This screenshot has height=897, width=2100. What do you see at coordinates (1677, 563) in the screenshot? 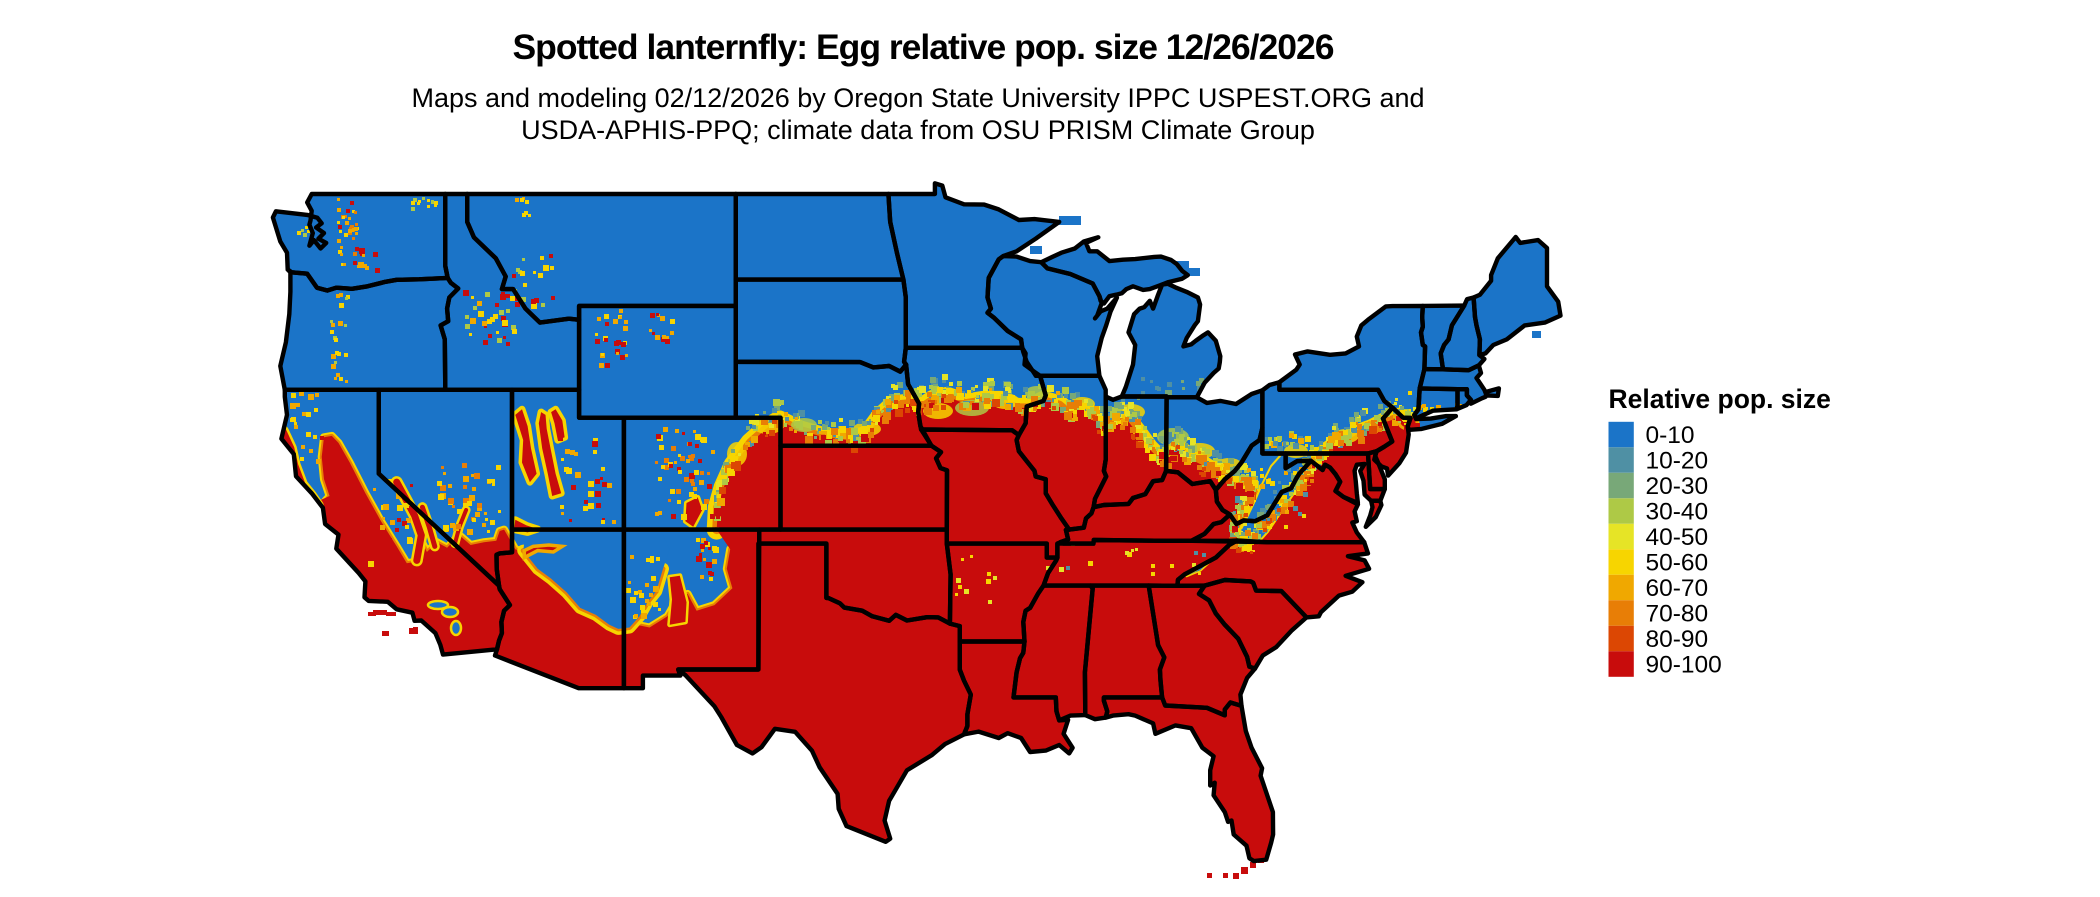
I see `svg-text: 50-60` at bounding box center [1677, 563].